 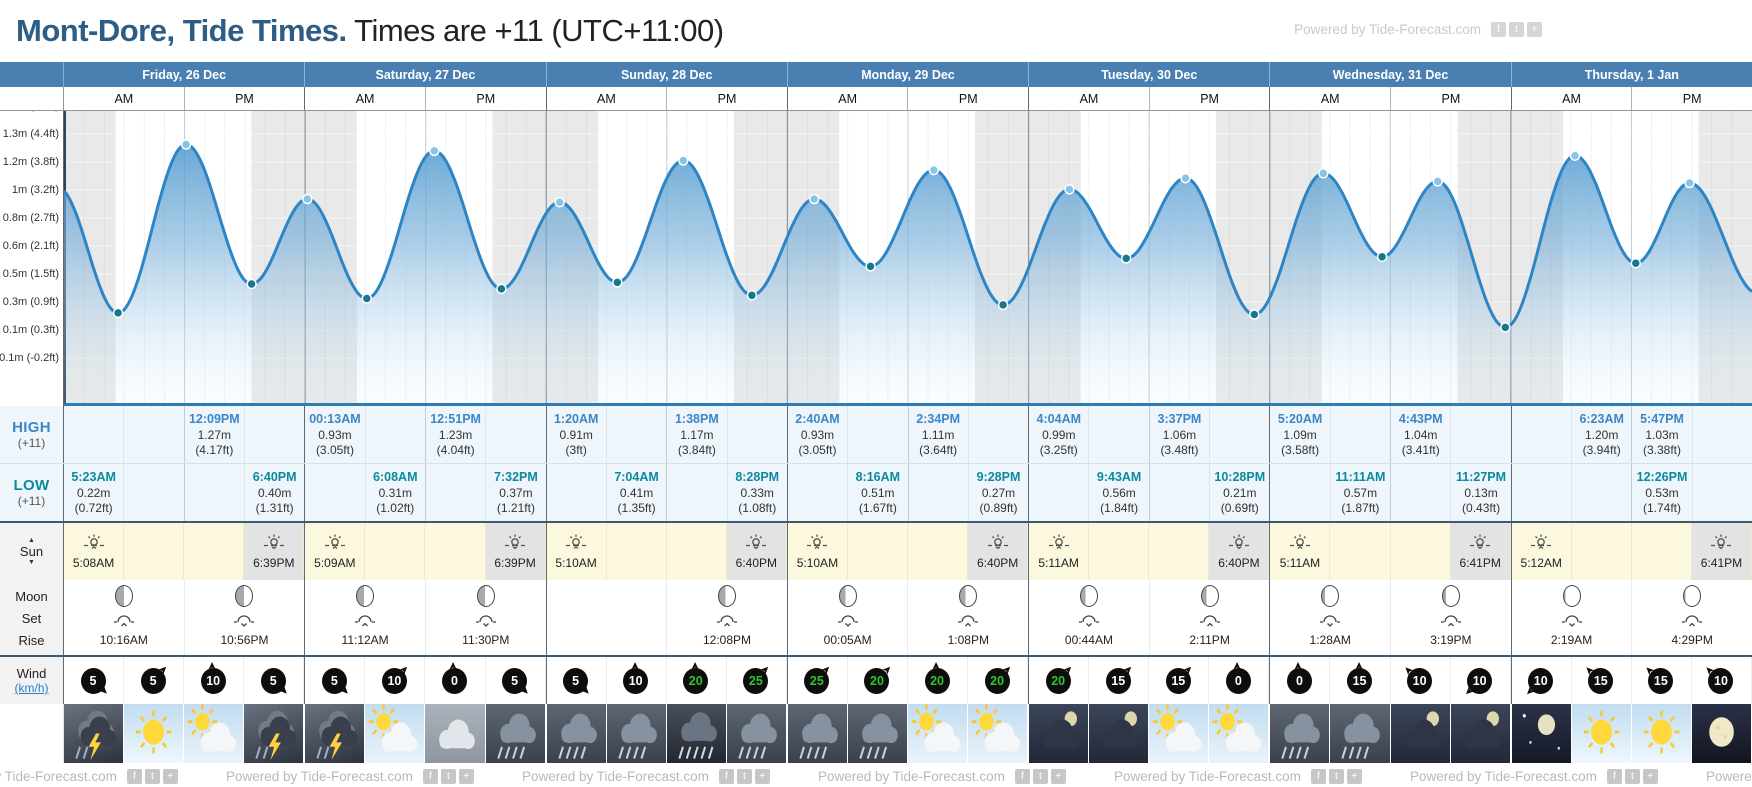 What do you see at coordinates (757, 507) in the screenshot?
I see `low-tide-height-ft: (1.08ft)` at bounding box center [757, 507].